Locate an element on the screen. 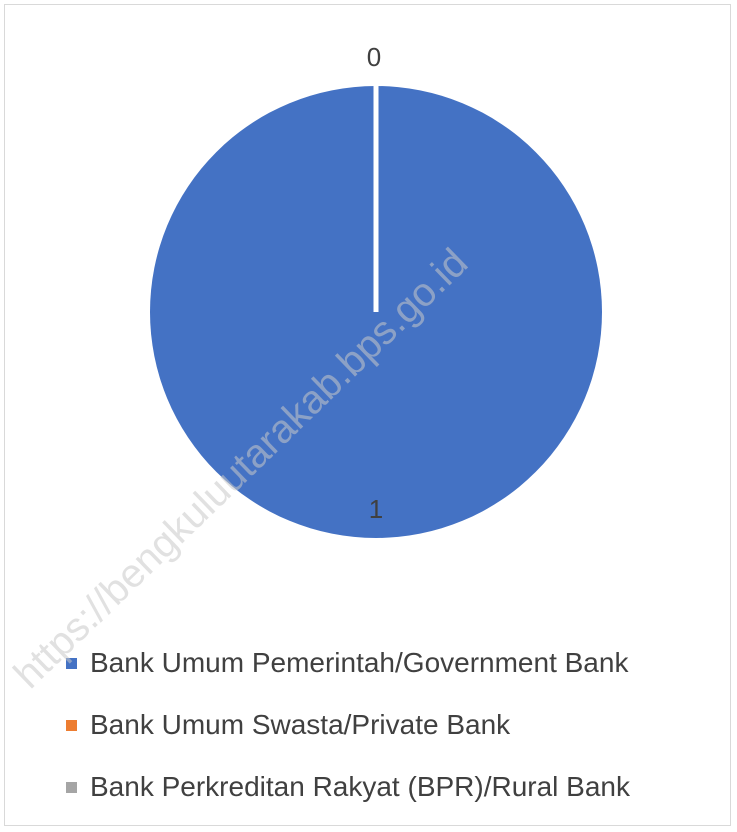 This screenshot has width=737, height=832. legend-item-government: Bank Umum Pemerintah/Government Bank is located at coordinates (348, 663).